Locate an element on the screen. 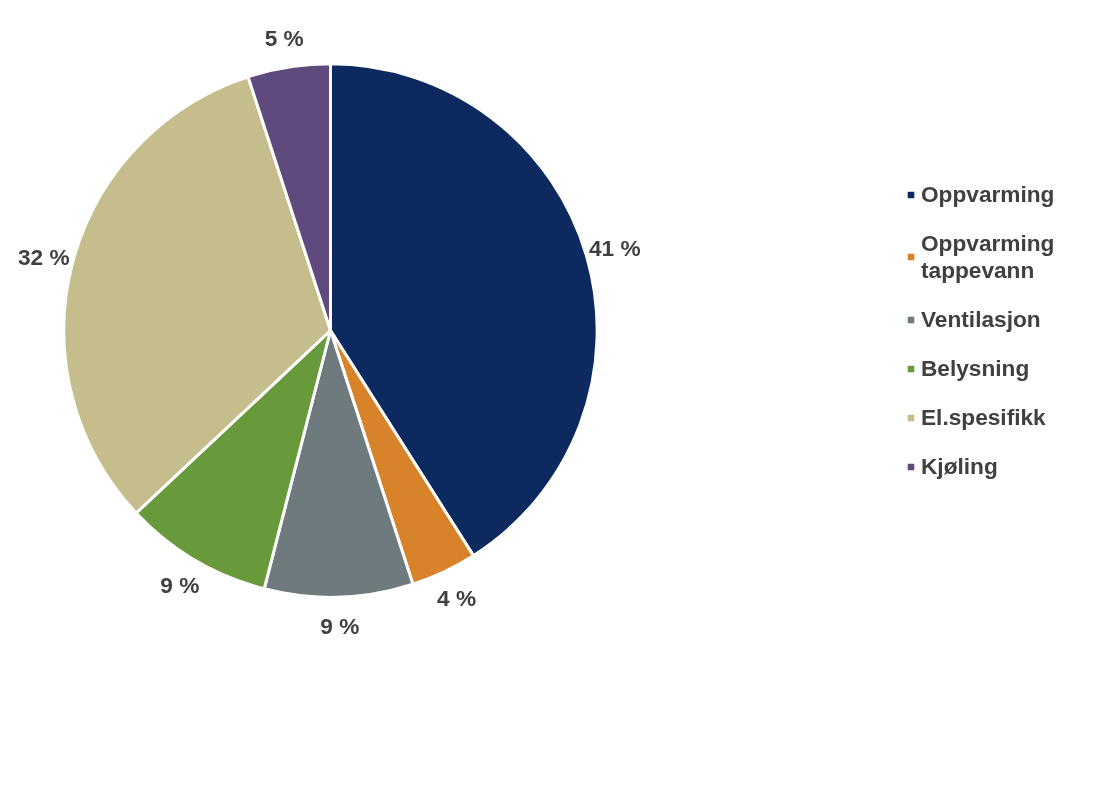 This screenshot has height=799, width=1095. legend-label: Oppvarming tappevann is located at coordinates (988, 256).